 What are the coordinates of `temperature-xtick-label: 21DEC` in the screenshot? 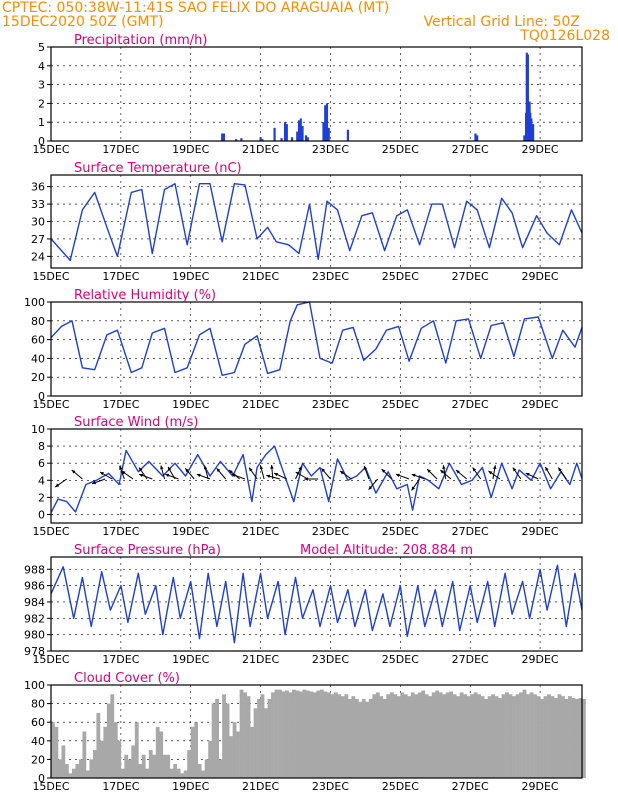 It's located at (260, 276).